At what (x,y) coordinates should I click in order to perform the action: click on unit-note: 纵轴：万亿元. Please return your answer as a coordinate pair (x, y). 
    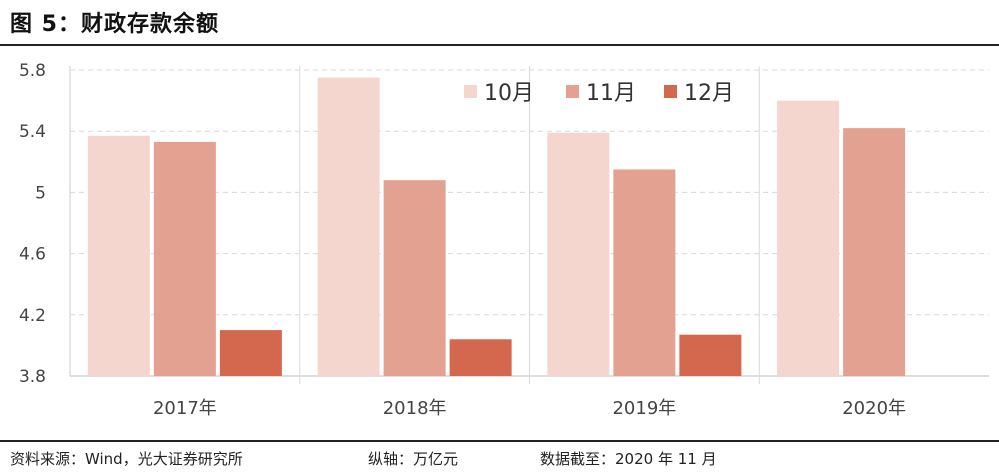
    Looking at the image, I should click on (413, 459).